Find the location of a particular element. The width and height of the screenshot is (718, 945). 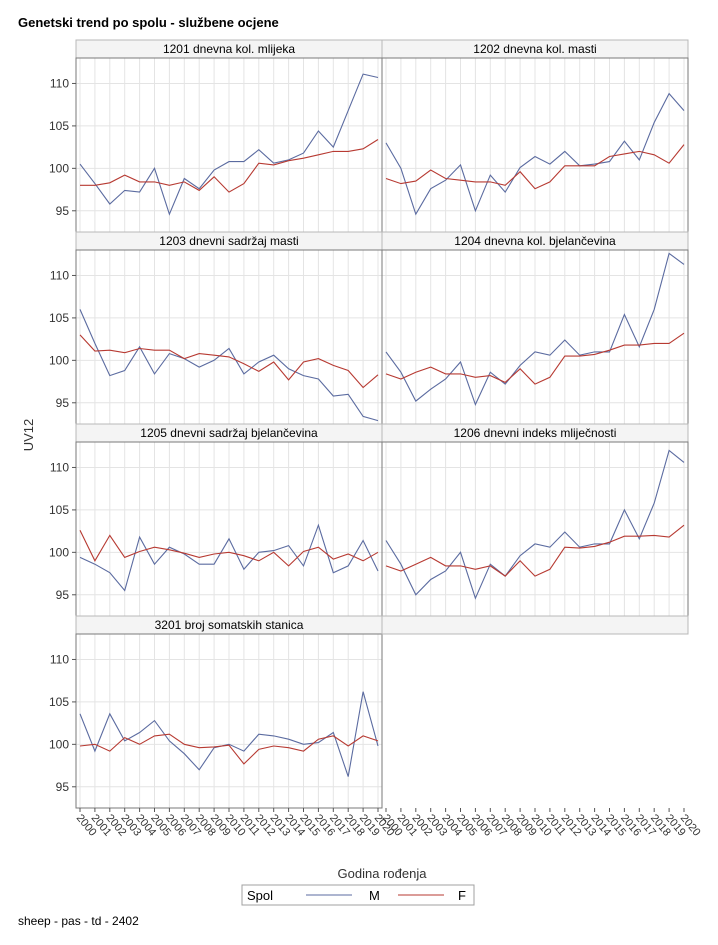

panel-2: 1202 dnevna kol. masti is located at coordinates (535, 136).